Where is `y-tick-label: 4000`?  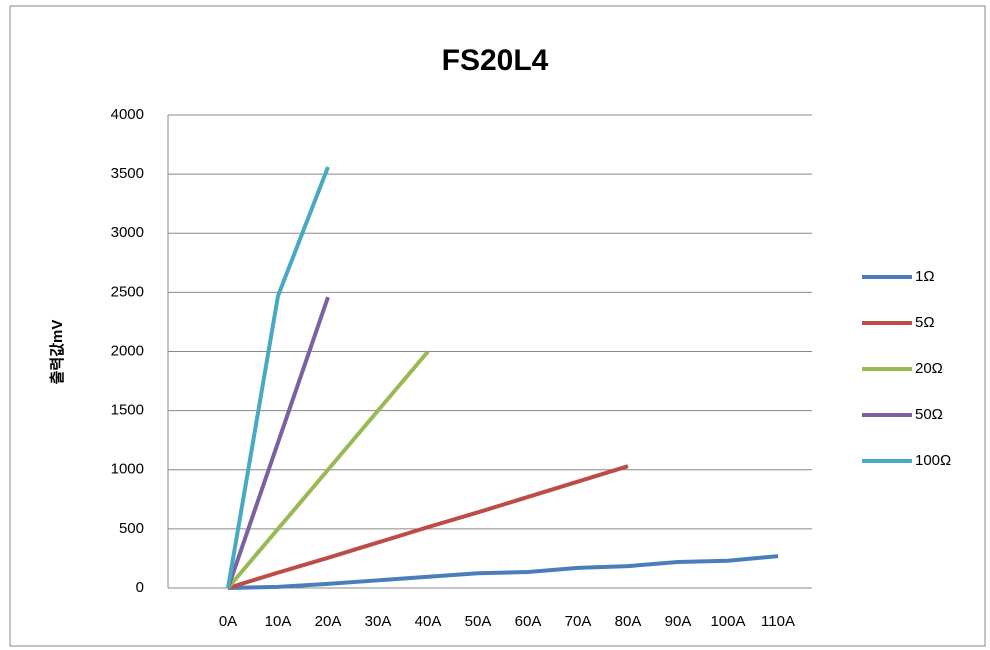 y-tick-label: 4000 is located at coordinates (127, 114).